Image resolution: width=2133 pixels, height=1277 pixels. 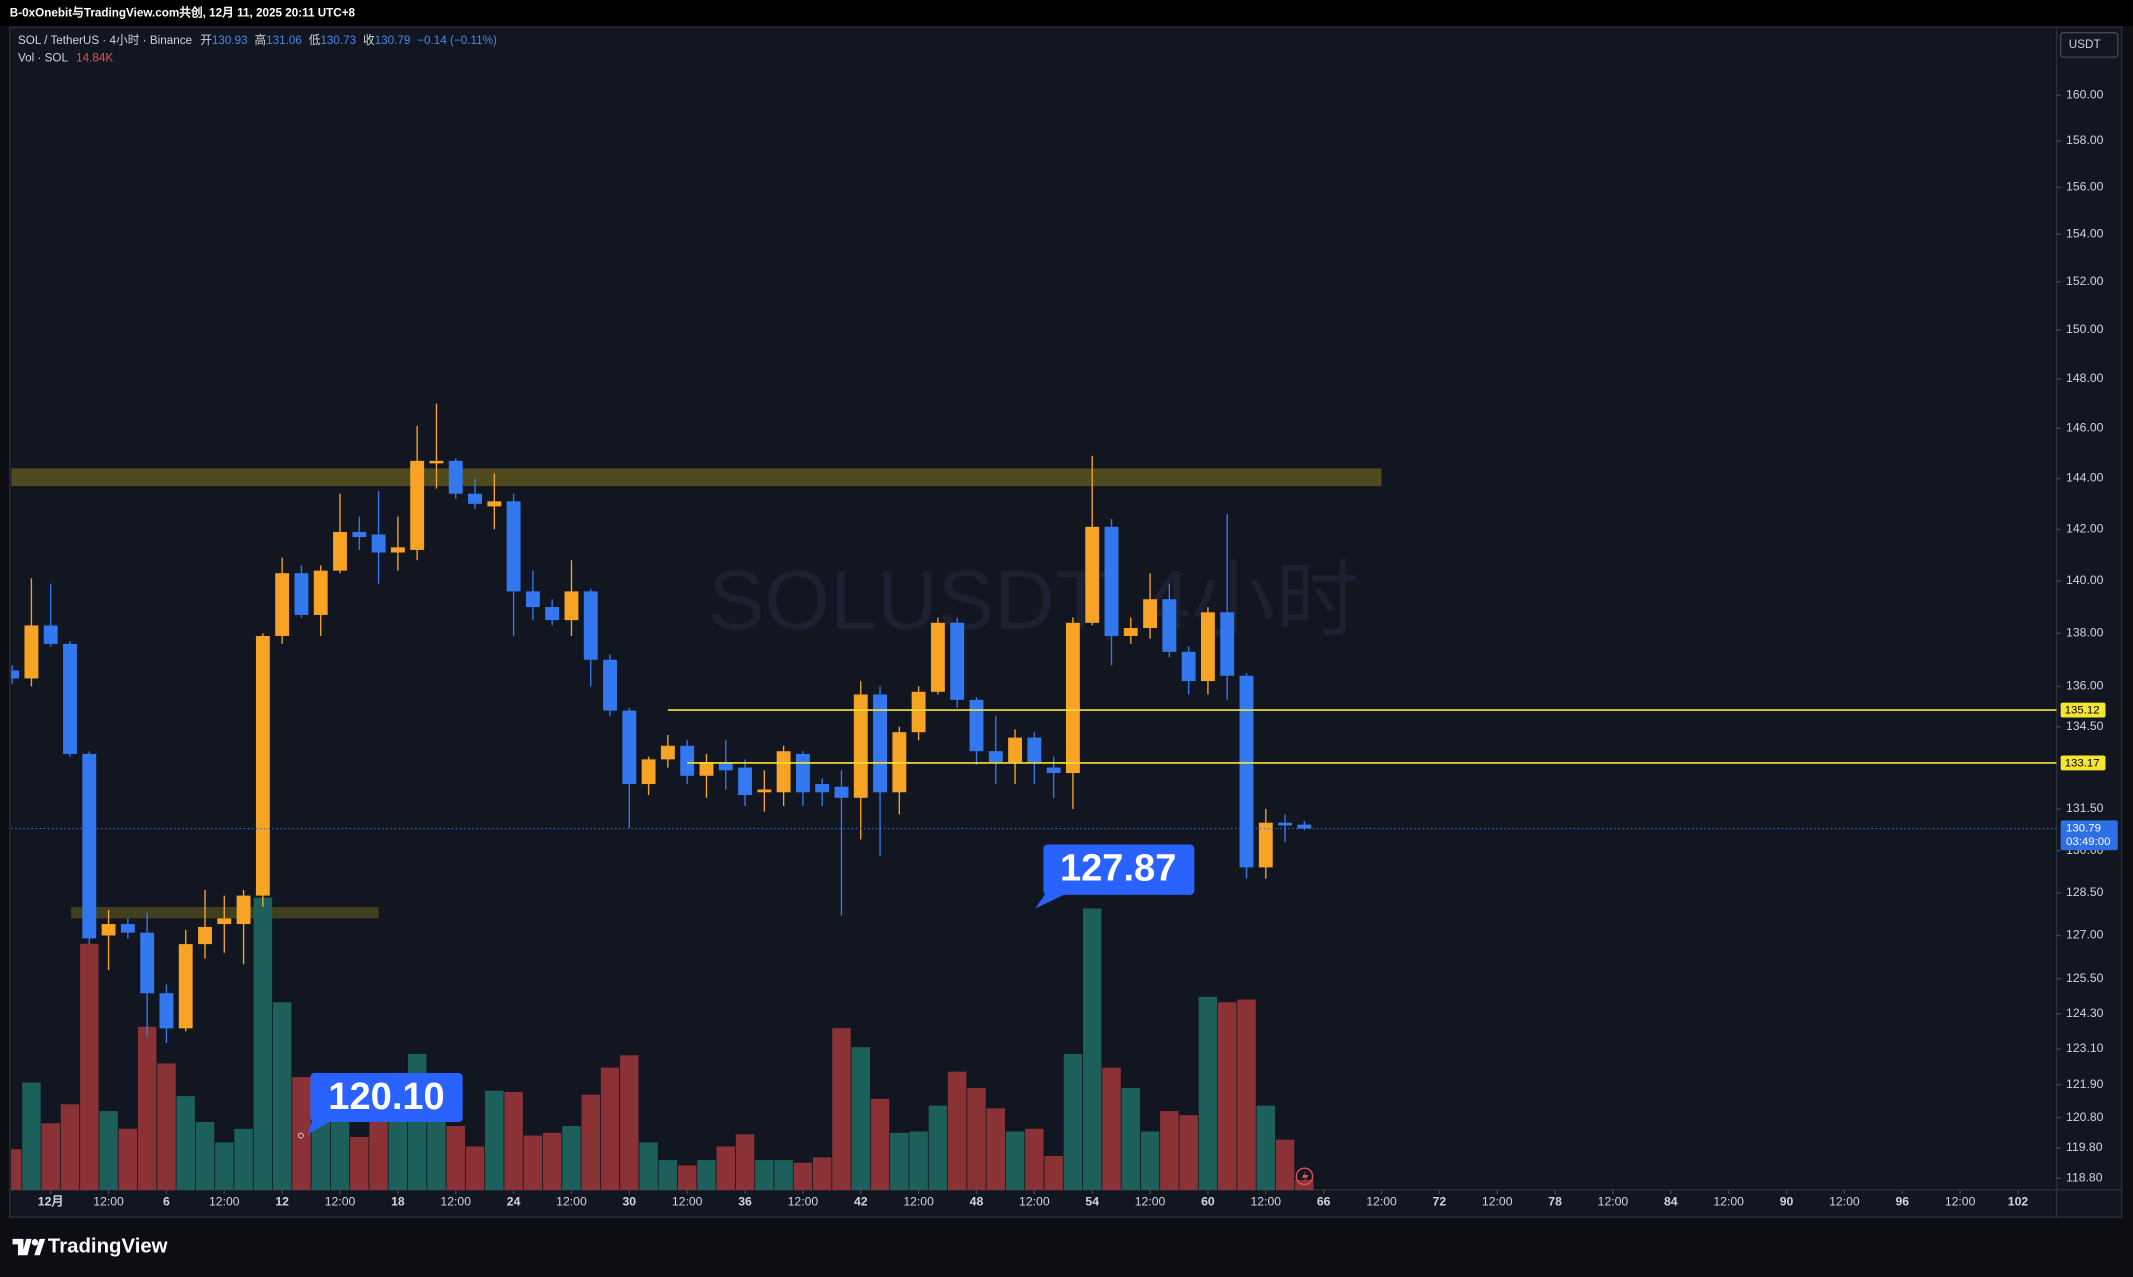 I want to click on annotation-box, so click(x=386, y=1097).